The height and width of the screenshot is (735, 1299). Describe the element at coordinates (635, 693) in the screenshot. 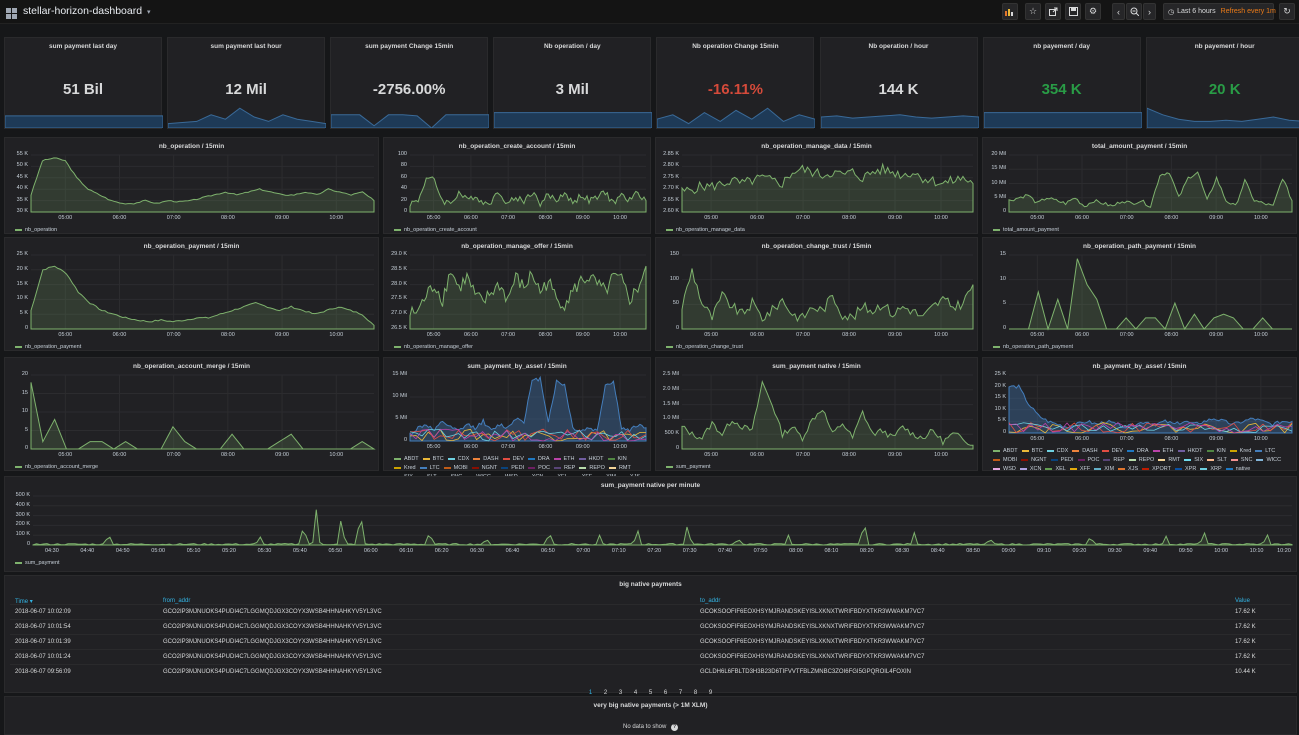

I see `page-link: 4` at that location.